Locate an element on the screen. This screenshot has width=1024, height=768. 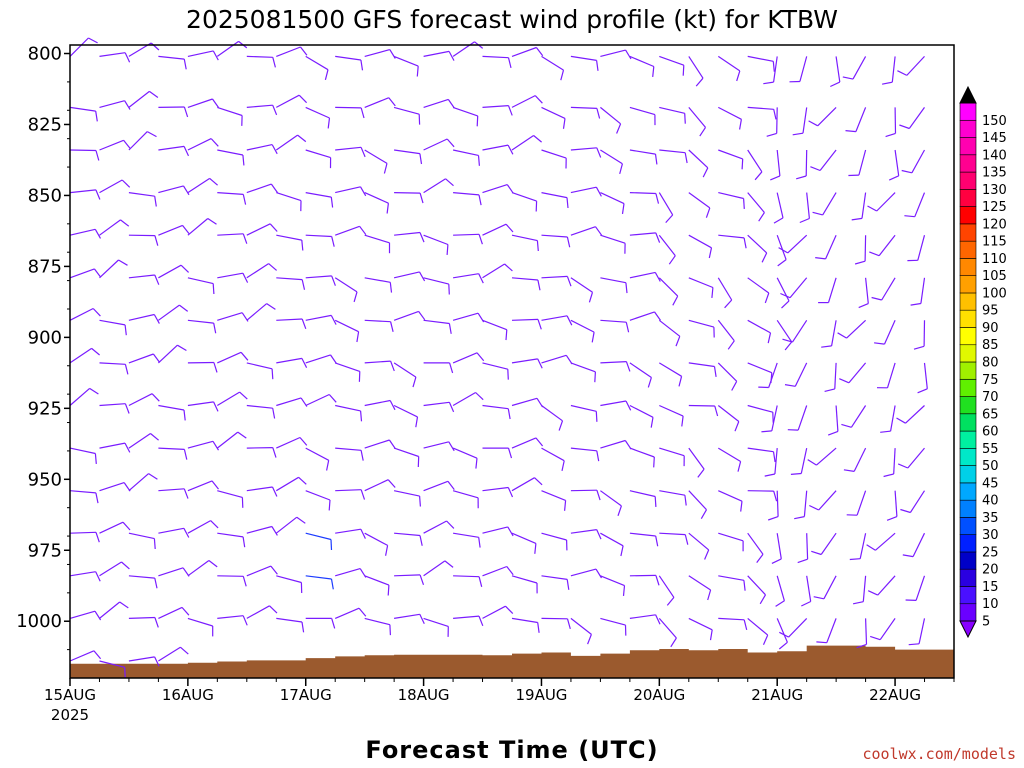
x-tick-label: 22AUG is located at coordinates (895, 695).